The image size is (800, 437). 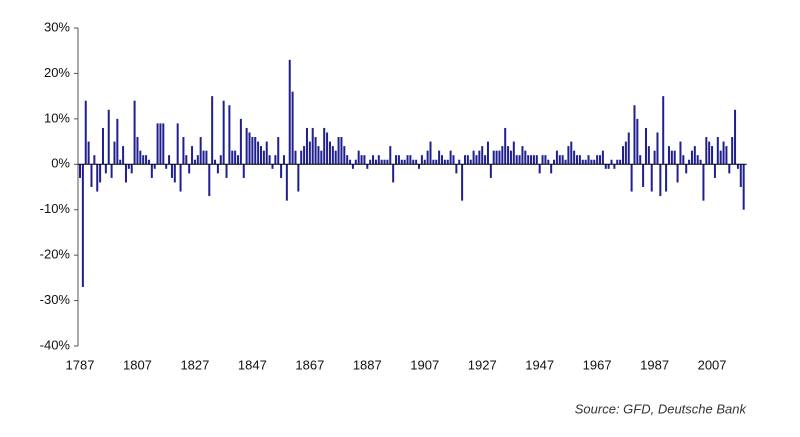 What do you see at coordinates (137, 364) in the screenshot?
I see `x-tick-label: 1807` at bounding box center [137, 364].